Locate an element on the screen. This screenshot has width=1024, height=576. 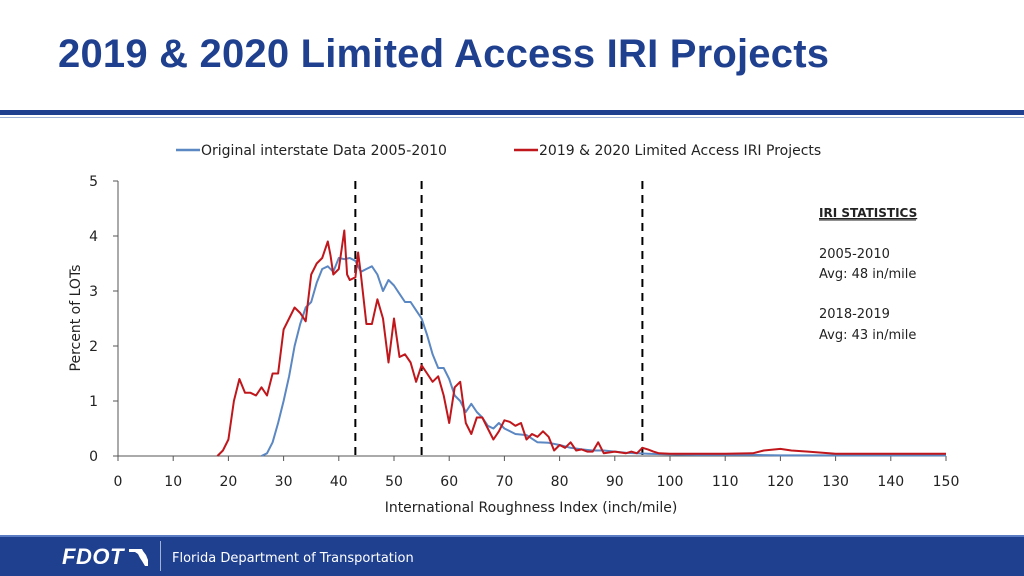
legend-label-projects: 2019 & 2020 Limited Access IRI Projects is located at coordinates (680, 151).